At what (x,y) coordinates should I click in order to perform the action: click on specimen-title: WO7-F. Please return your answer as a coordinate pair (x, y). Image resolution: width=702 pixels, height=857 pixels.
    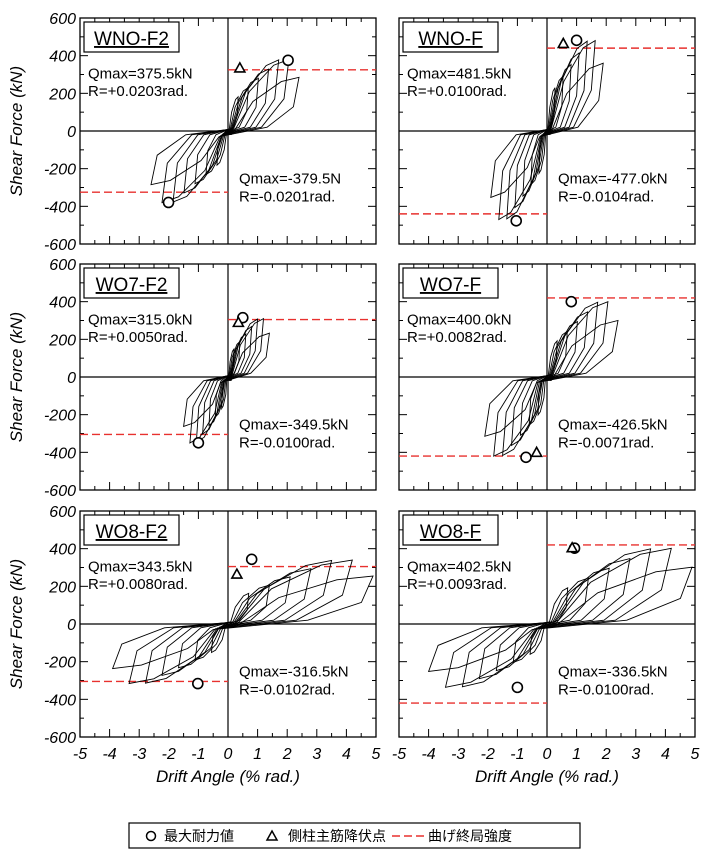
    Looking at the image, I should click on (450, 285).